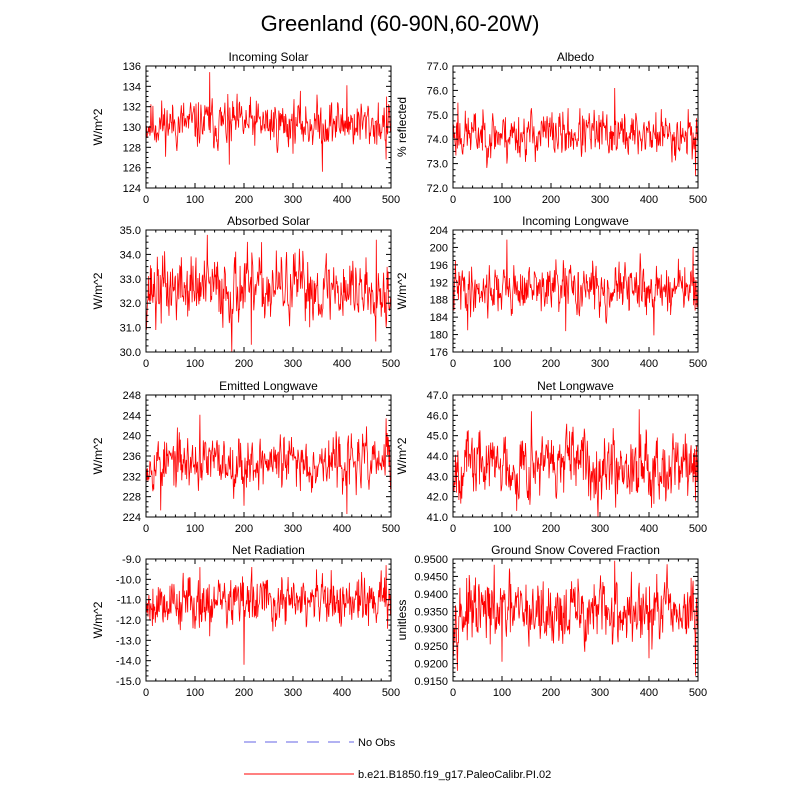  What do you see at coordinates (130, 255) in the screenshot?
I see `y-tick-label-absorbed-solar: 34.0` at bounding box center [130, 255].